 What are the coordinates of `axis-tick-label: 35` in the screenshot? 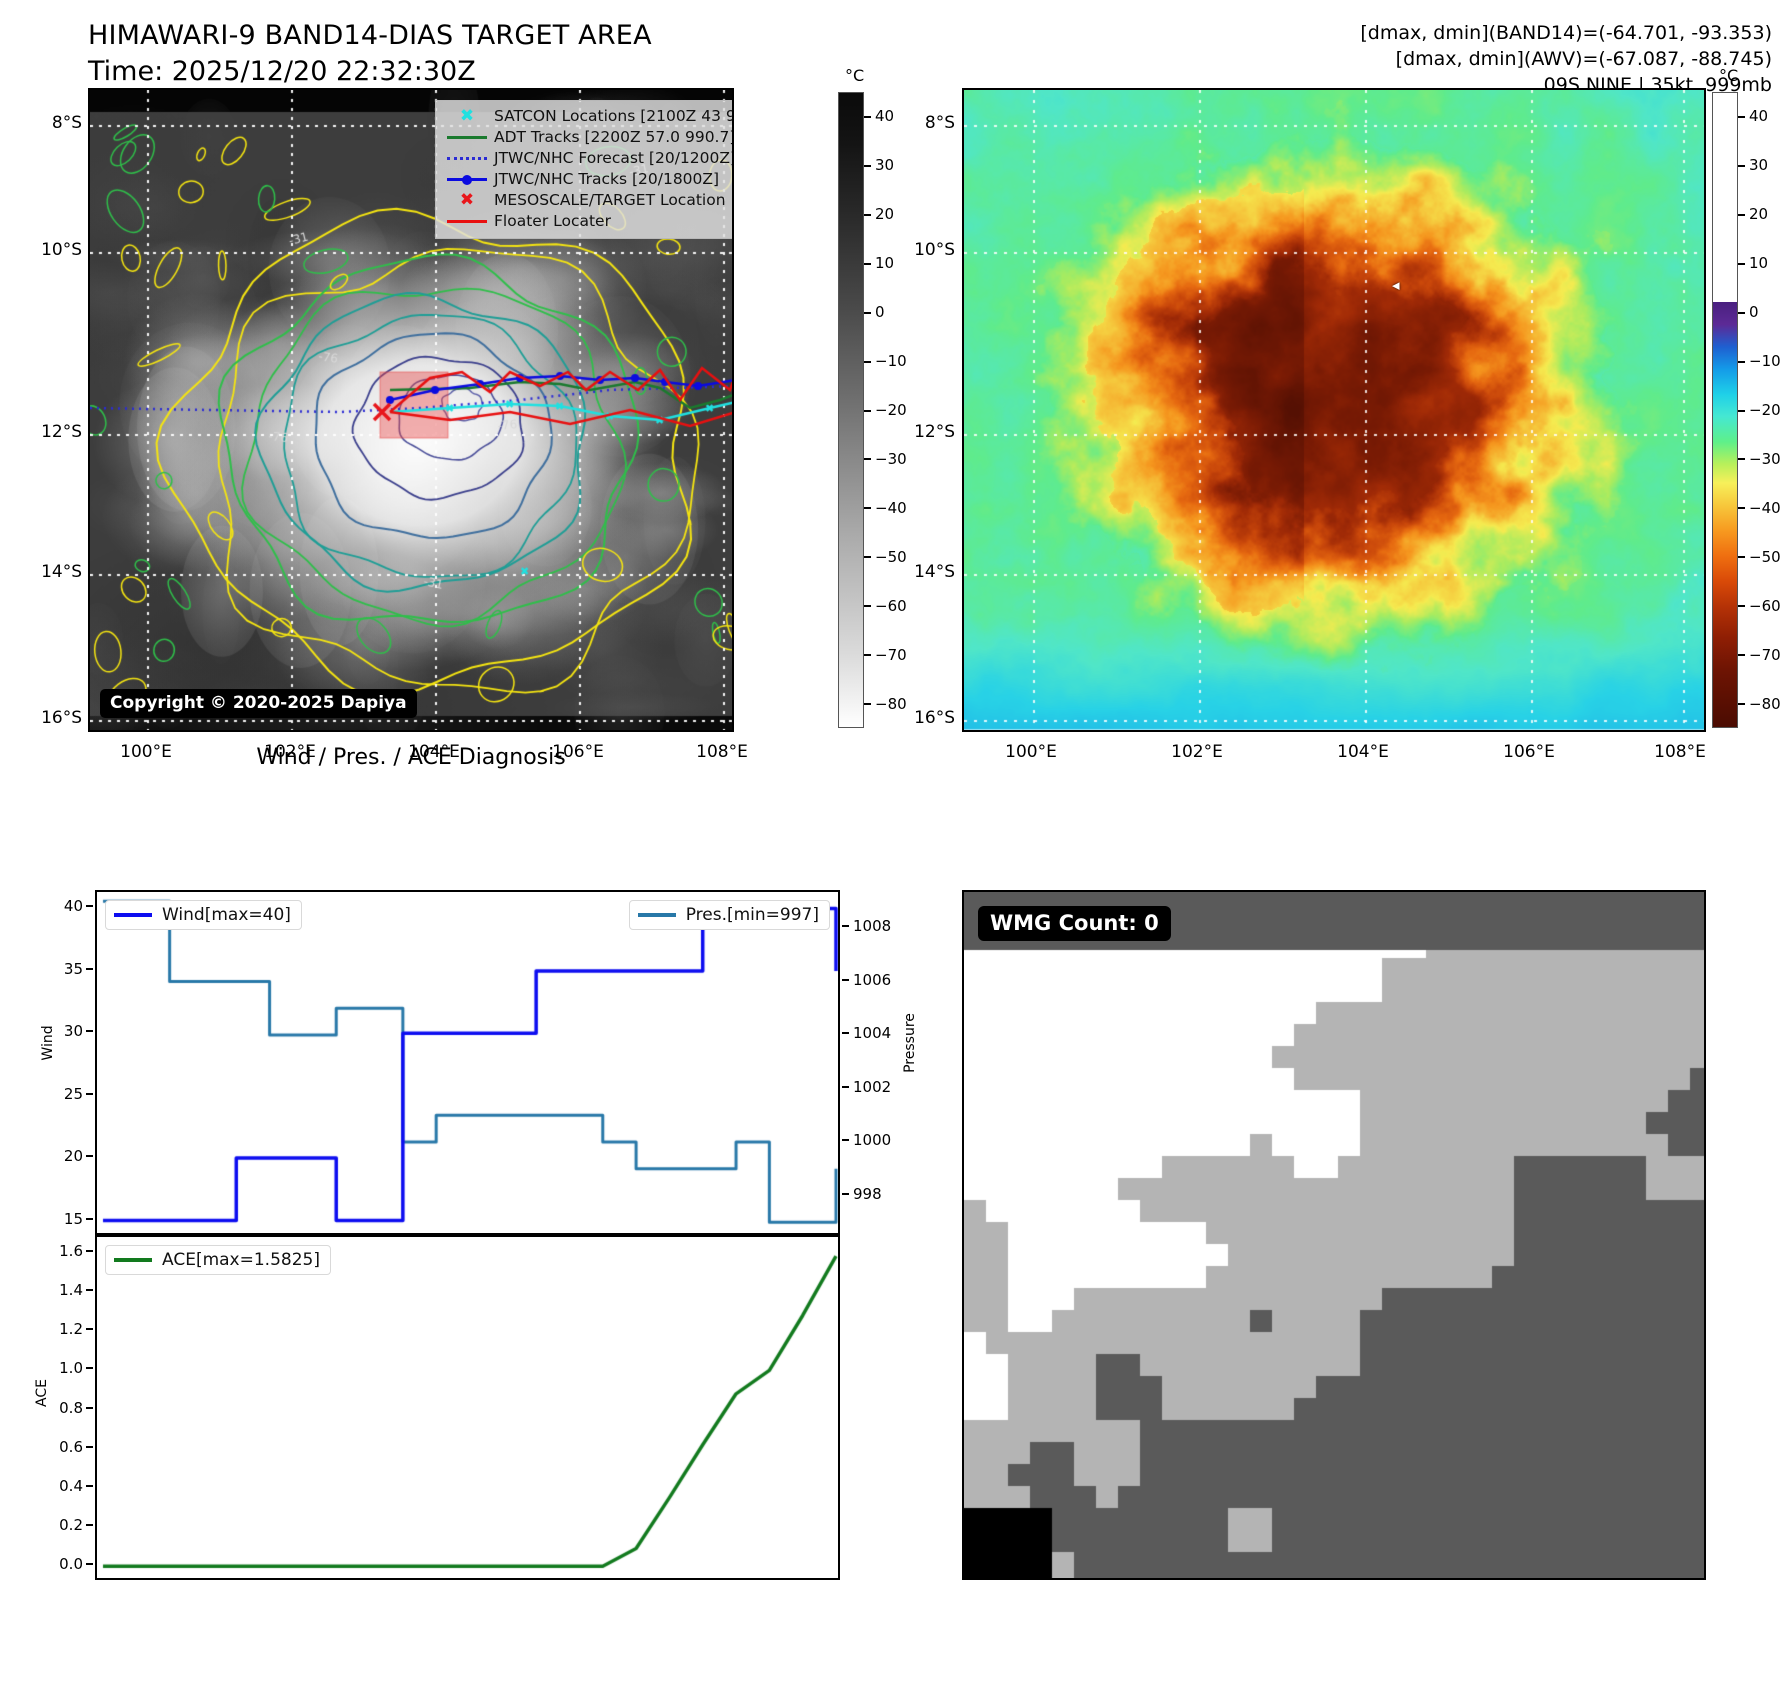 It's located at (73, 968).